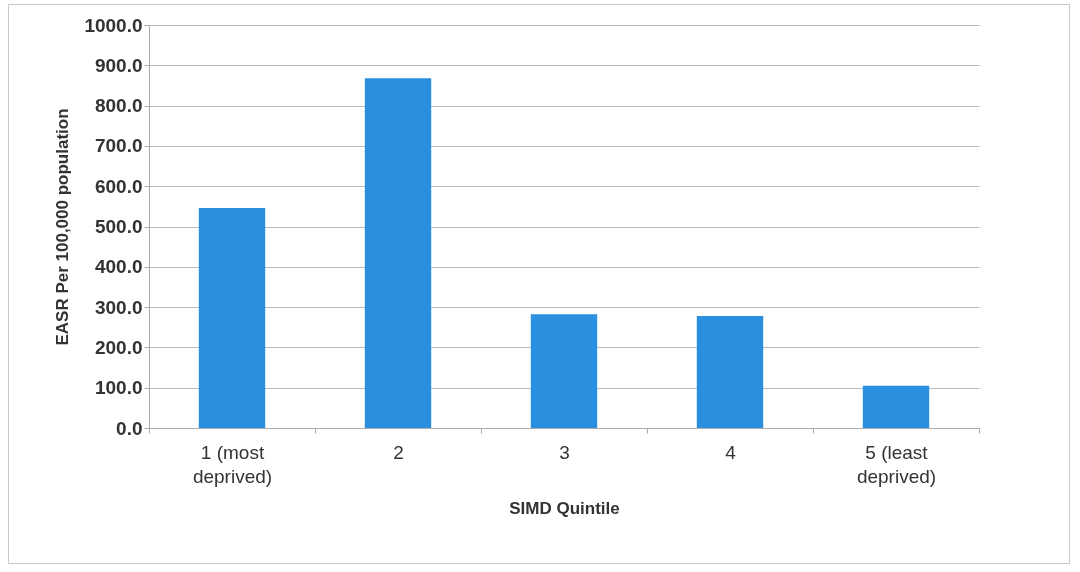  I want to click on x-tick-label: 3, so click(564, 452).